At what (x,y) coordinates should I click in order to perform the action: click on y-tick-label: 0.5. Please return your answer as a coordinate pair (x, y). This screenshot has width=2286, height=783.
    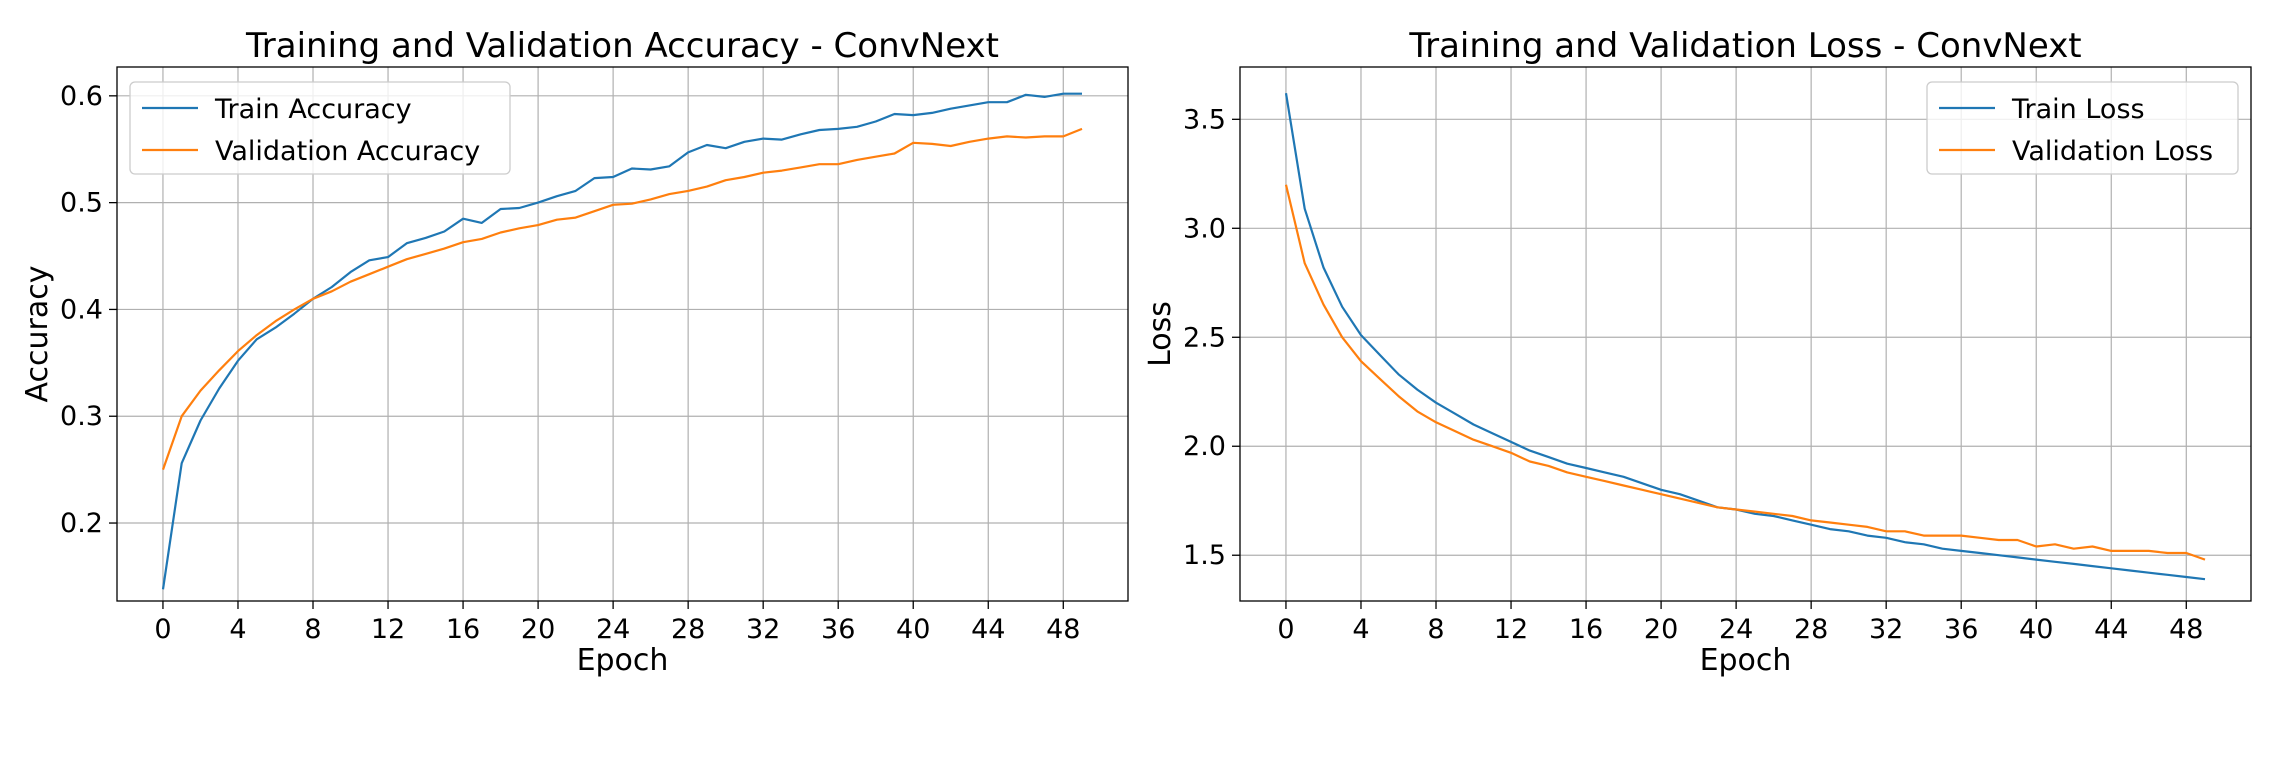
    Looking at the image, I should click on (81, 203).